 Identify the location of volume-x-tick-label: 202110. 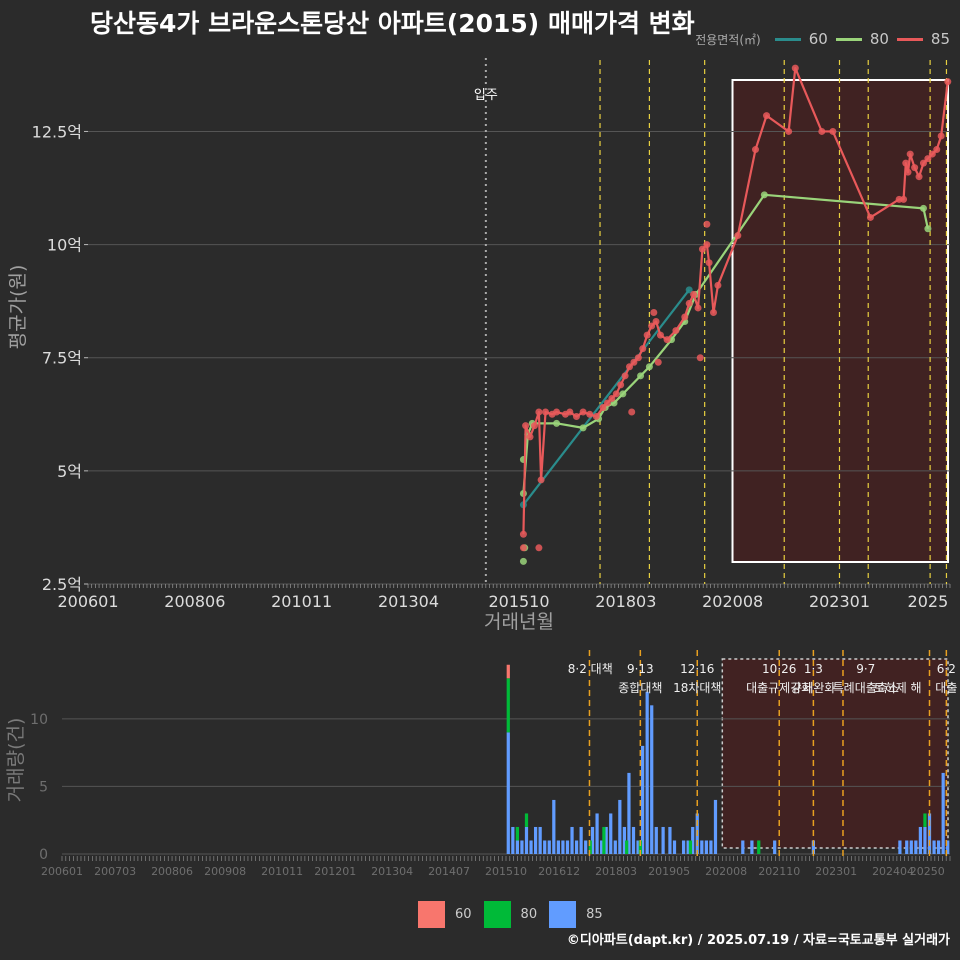
(779, 871).